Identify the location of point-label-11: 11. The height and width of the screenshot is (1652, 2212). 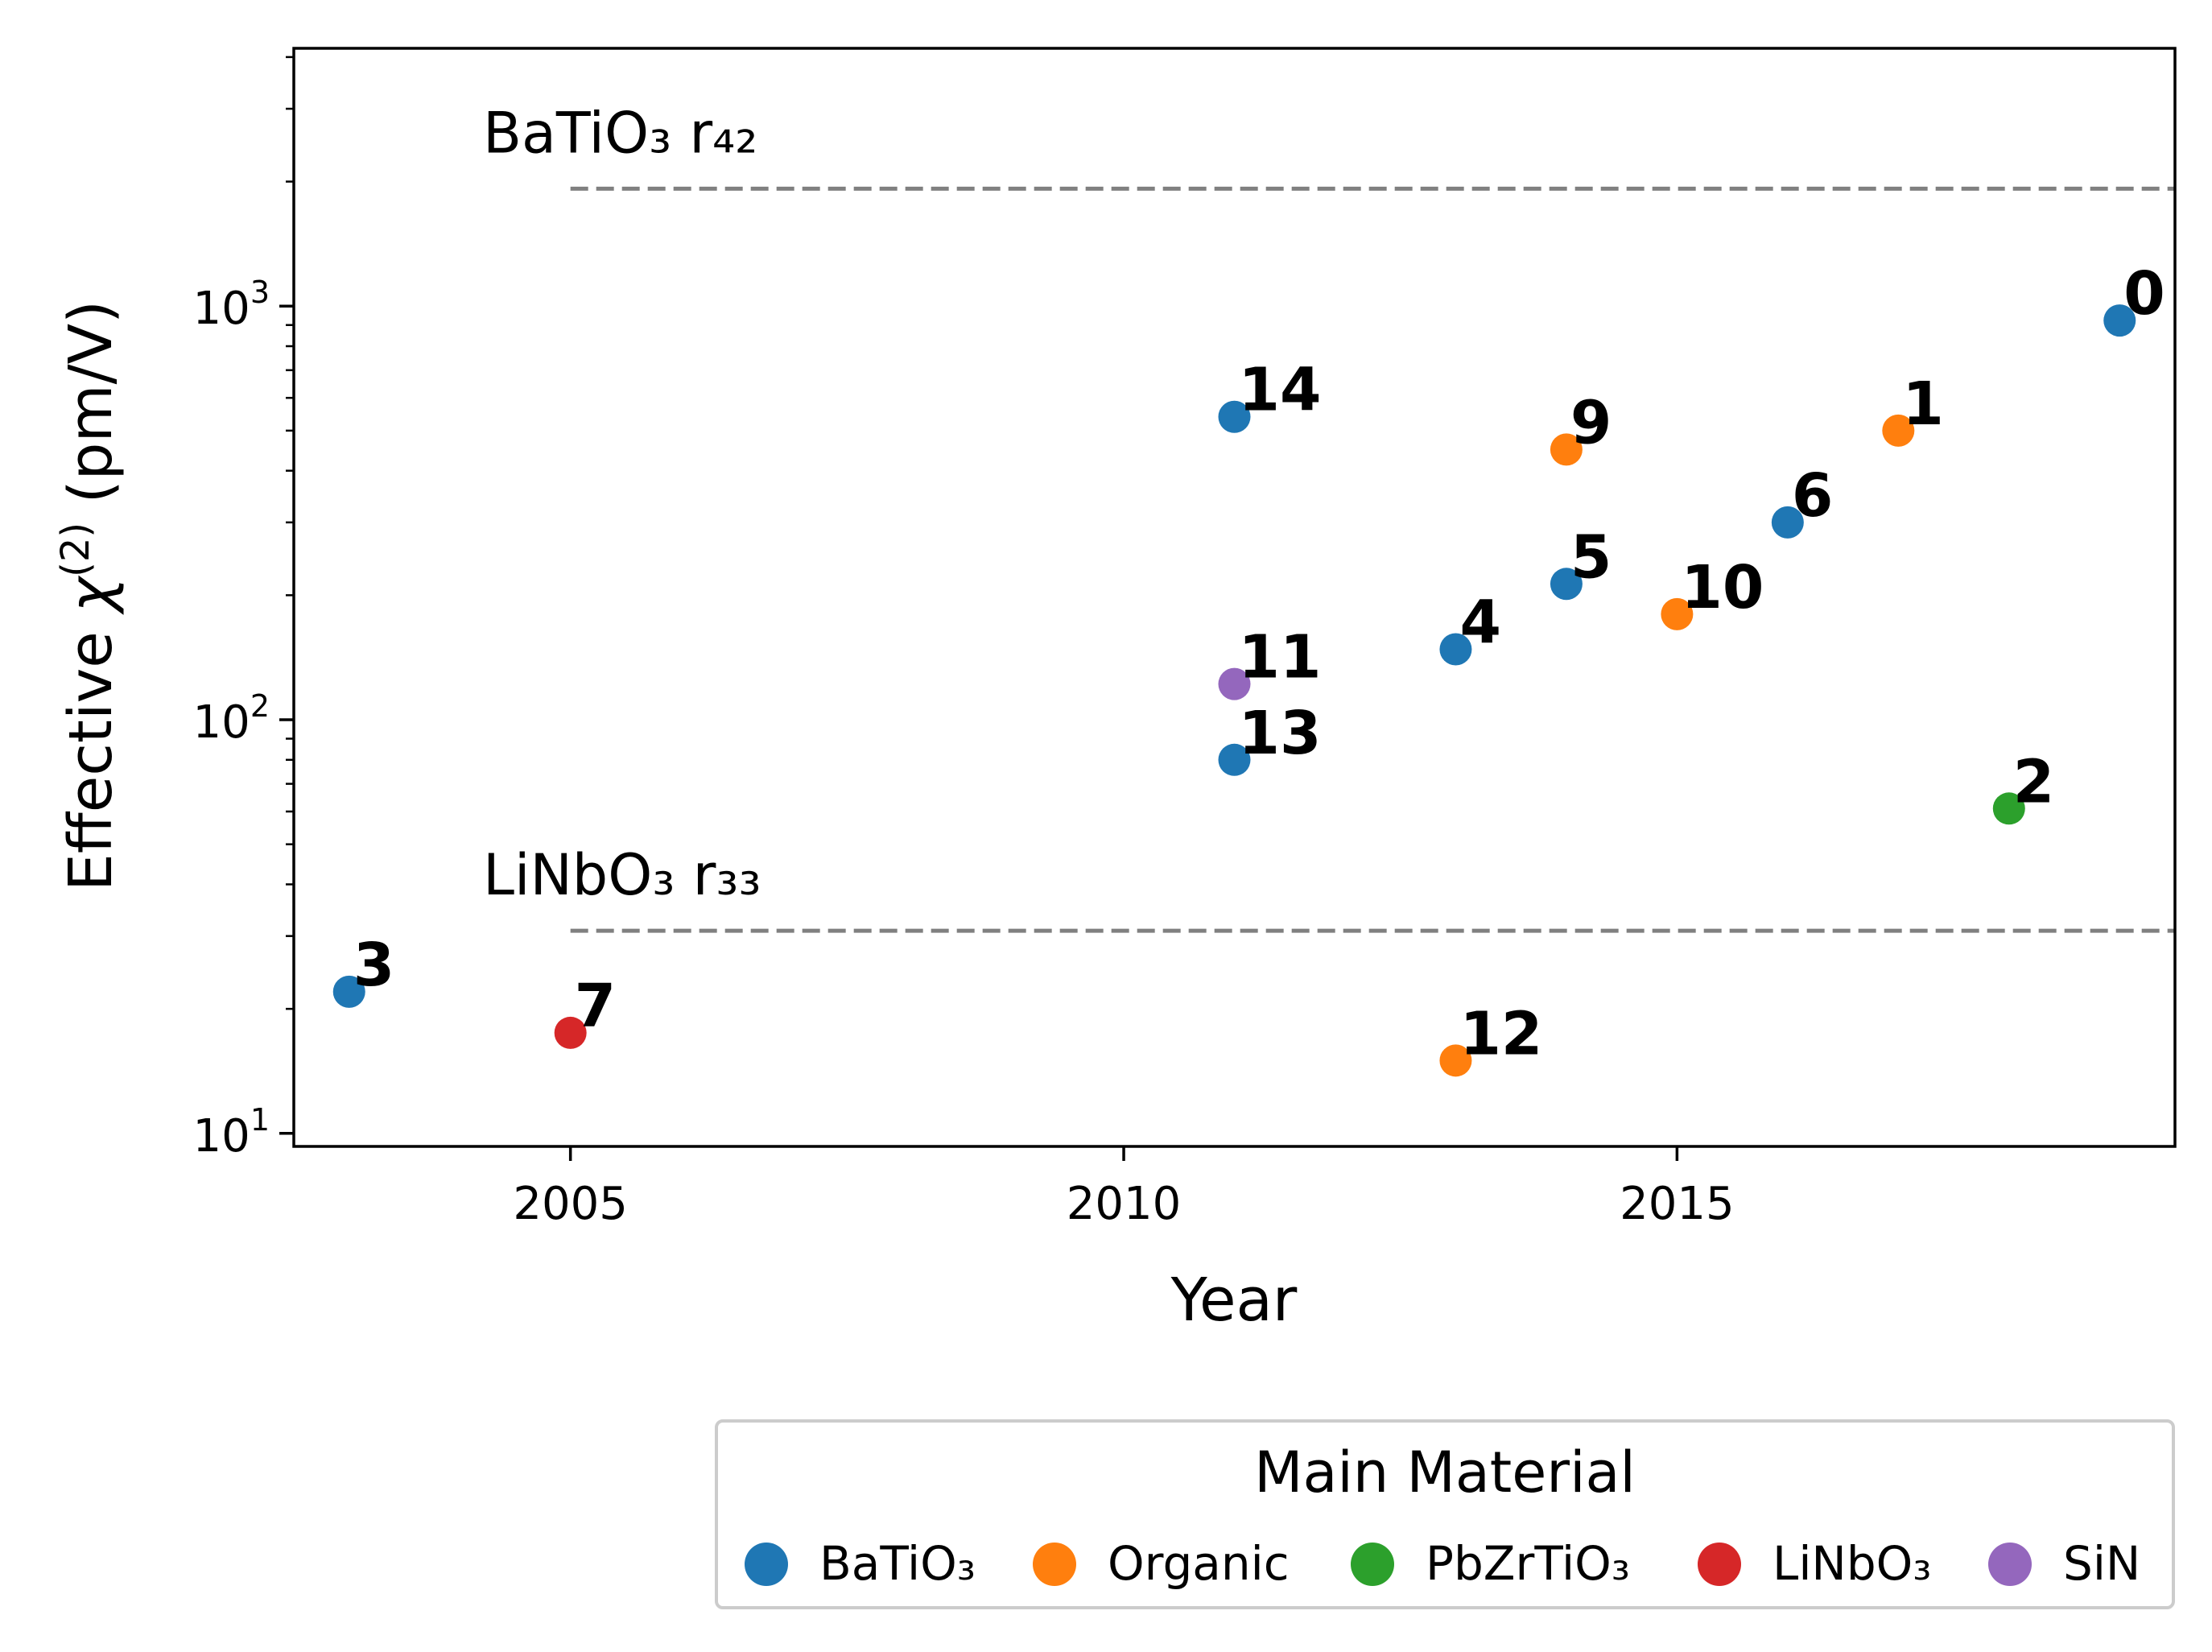
(1280, 658).